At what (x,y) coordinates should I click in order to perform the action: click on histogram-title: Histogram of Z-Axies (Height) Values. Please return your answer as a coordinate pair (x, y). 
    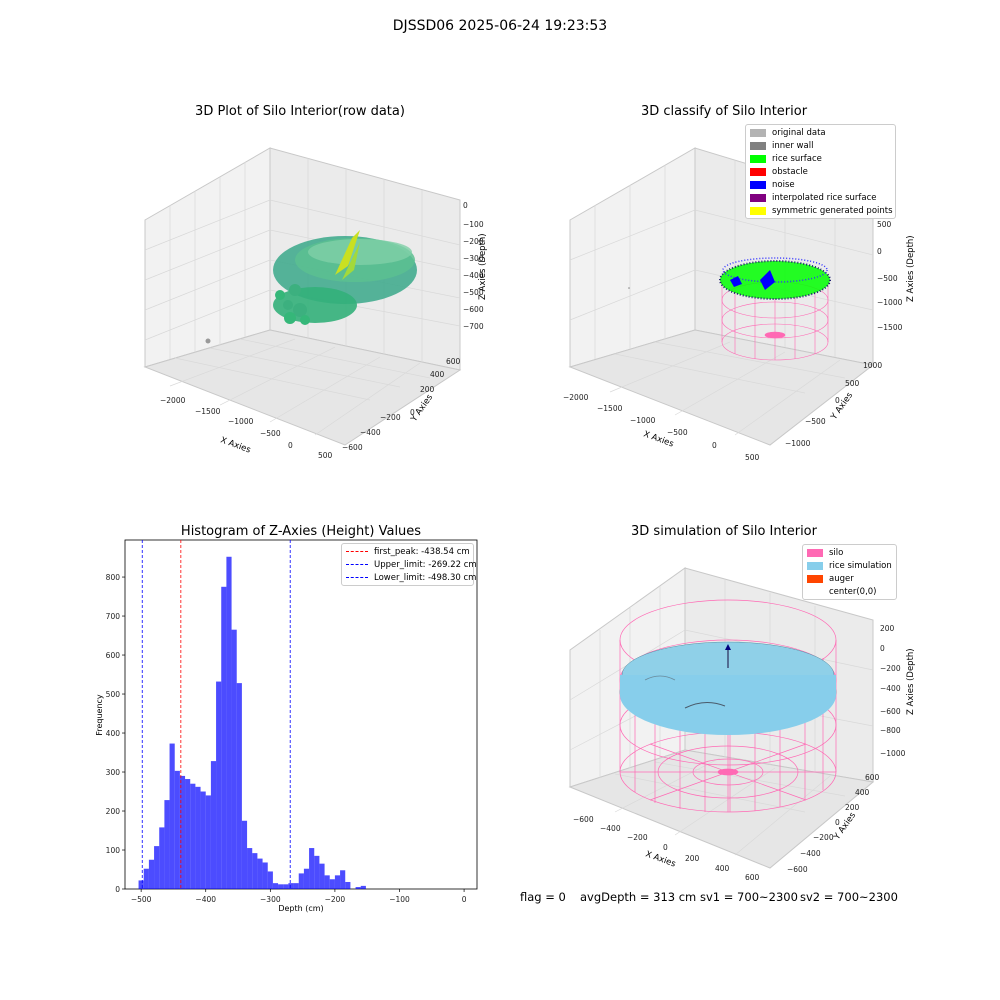
    Looking at the image, I should click on (301, 531).